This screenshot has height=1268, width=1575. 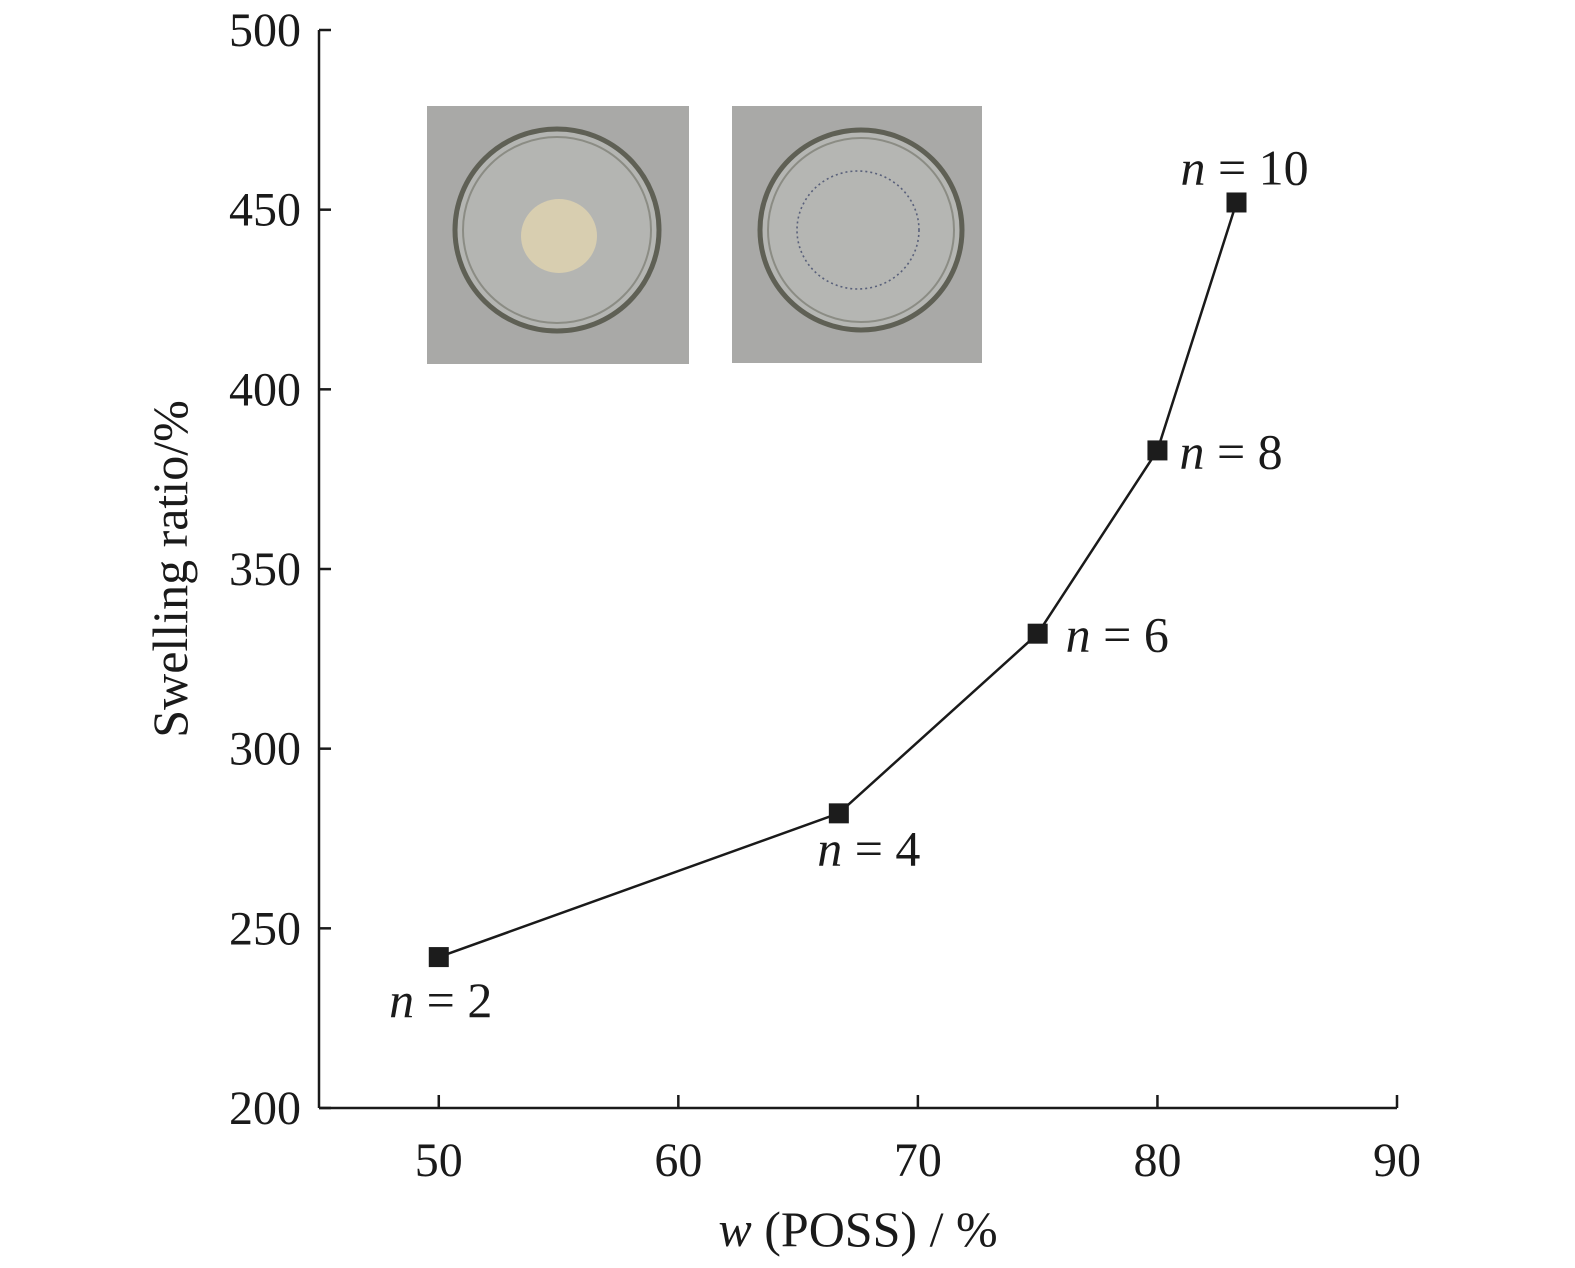 I want to click on data-label-5: n = 10, so click(x=1244, y=167).